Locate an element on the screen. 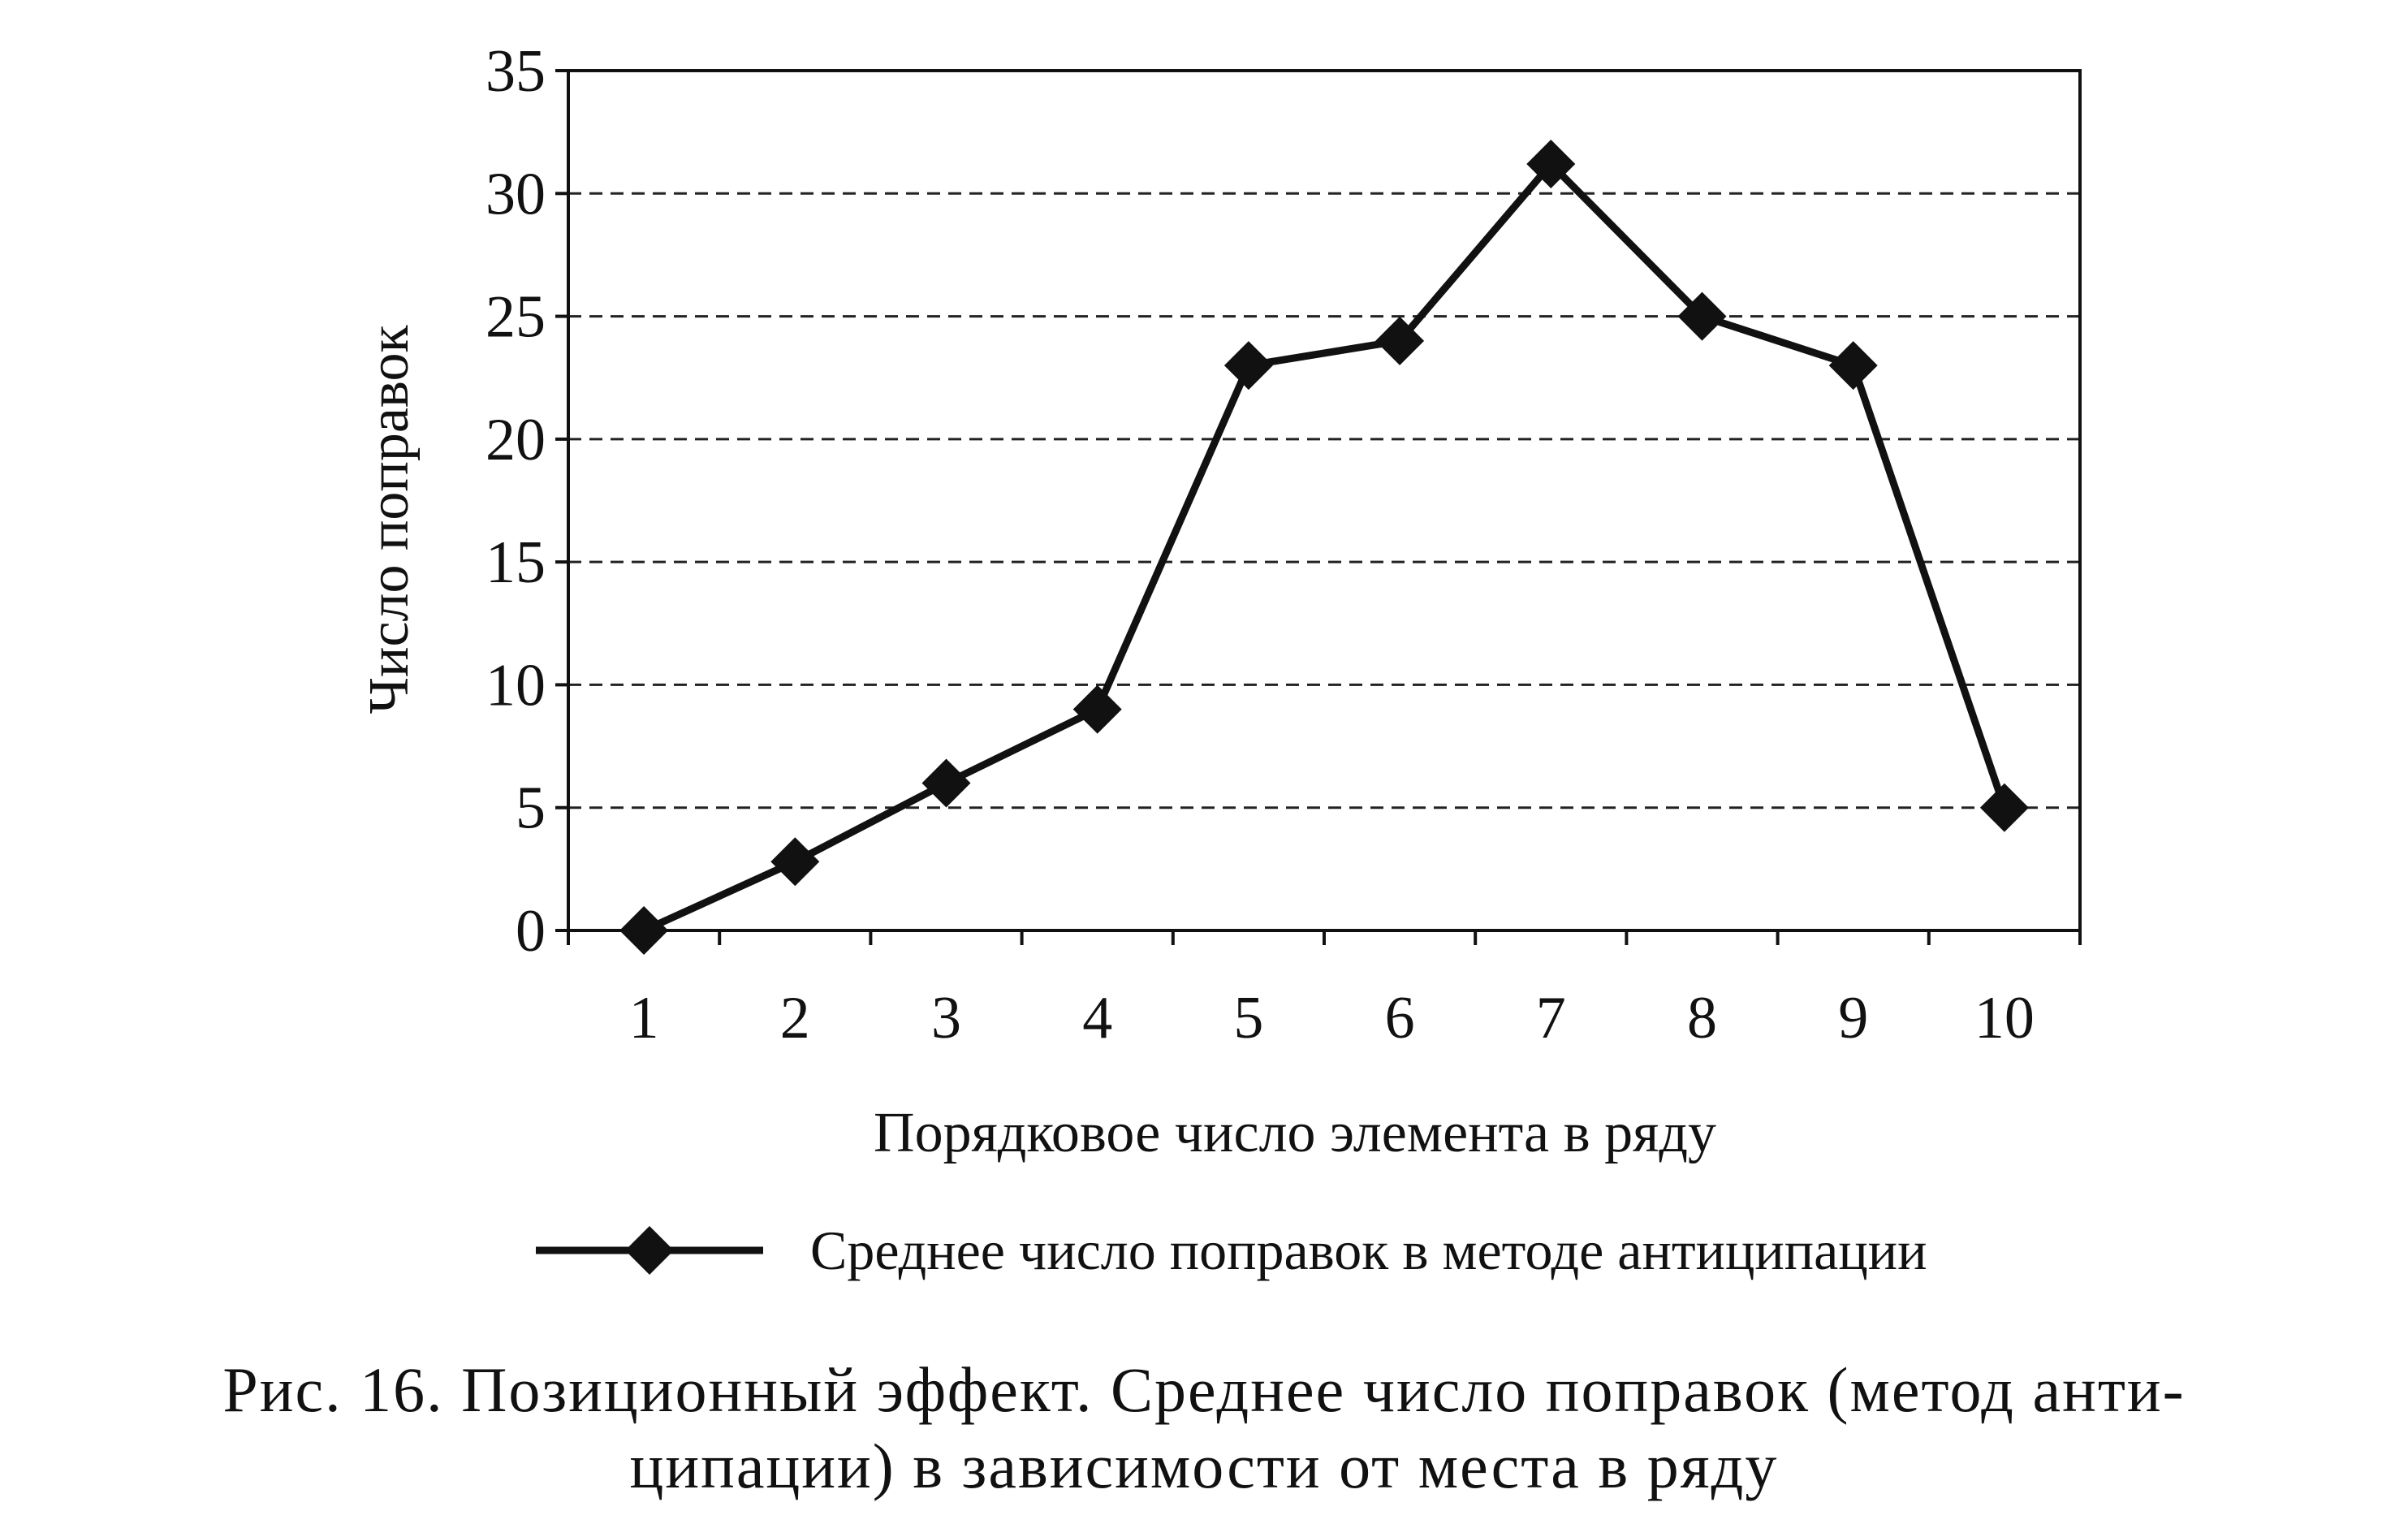  legend-diamond-marker is located at coordinates (649, 1250).